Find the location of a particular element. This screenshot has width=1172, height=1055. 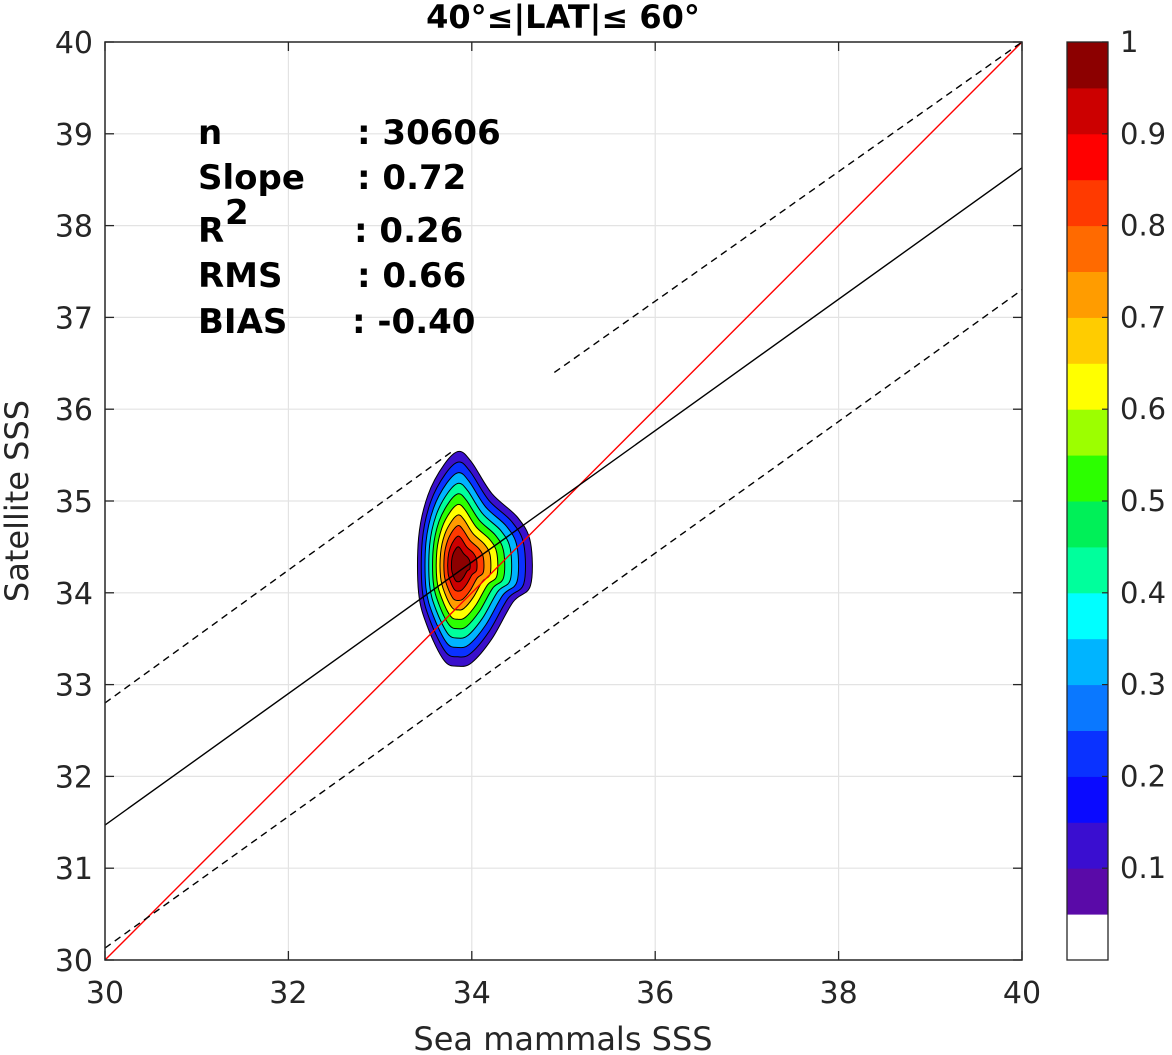

y-tick-label: 38 is located at coordinates (74, 227).